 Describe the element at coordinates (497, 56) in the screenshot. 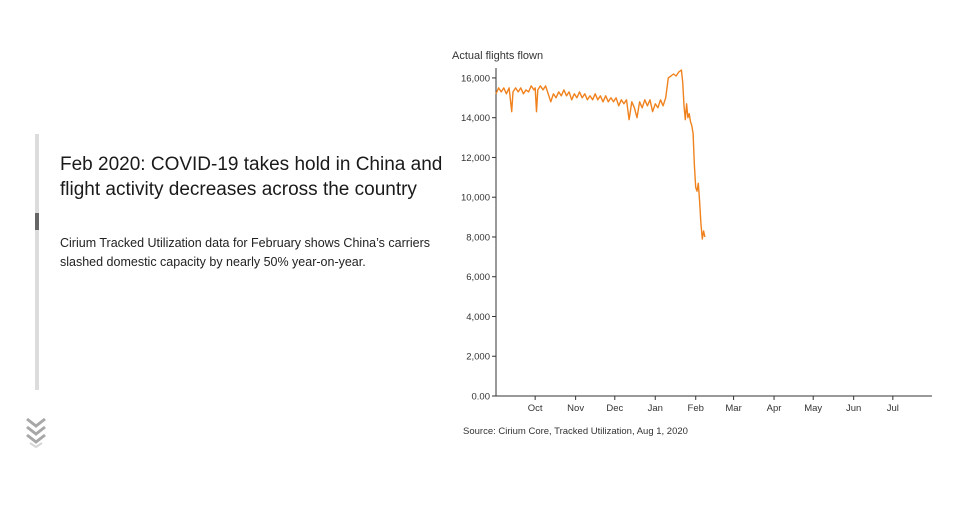

I see `y-axis-label: Actual flights flown` at that location.